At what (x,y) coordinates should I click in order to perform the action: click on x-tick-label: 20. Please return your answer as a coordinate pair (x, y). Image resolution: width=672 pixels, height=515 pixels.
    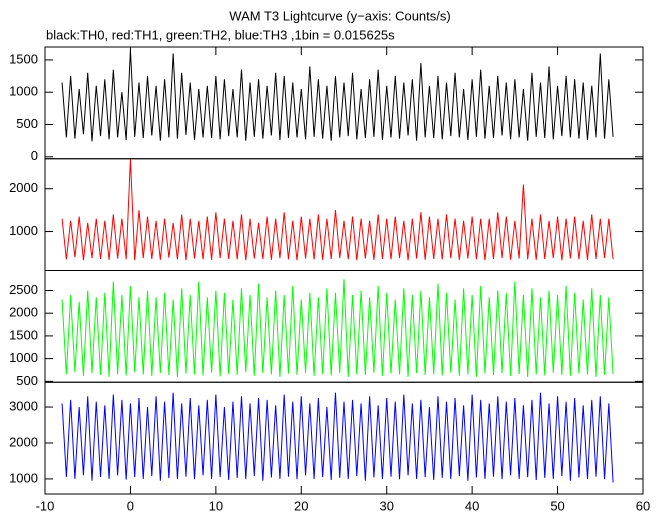
    Looking at the image, I should click on (301, 505).